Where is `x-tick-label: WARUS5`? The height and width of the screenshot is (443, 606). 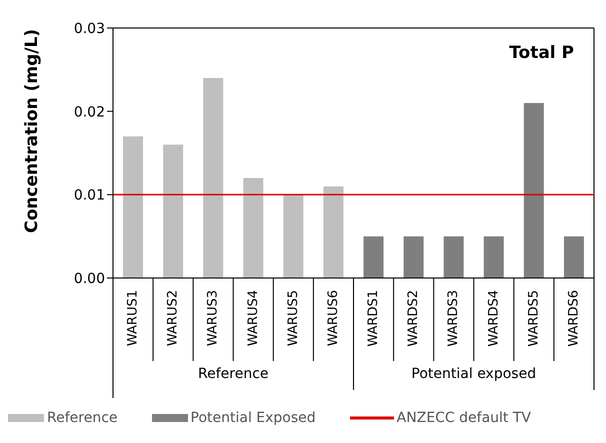 x-tick-label: WARUS5 is located at coordinates (293, 318).